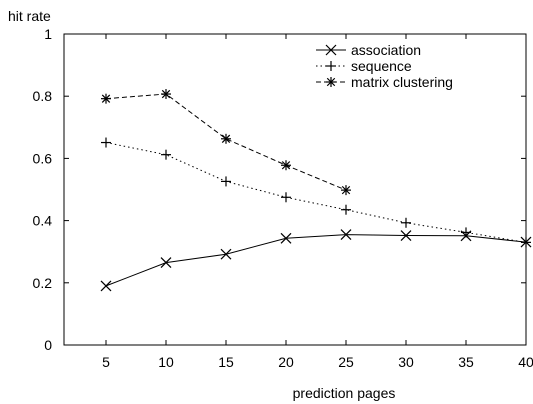  What do you see at coordinates (43, 158) in the screenshot?
I see `y-tick-label: 0.6` at bounding box center [43, 158].